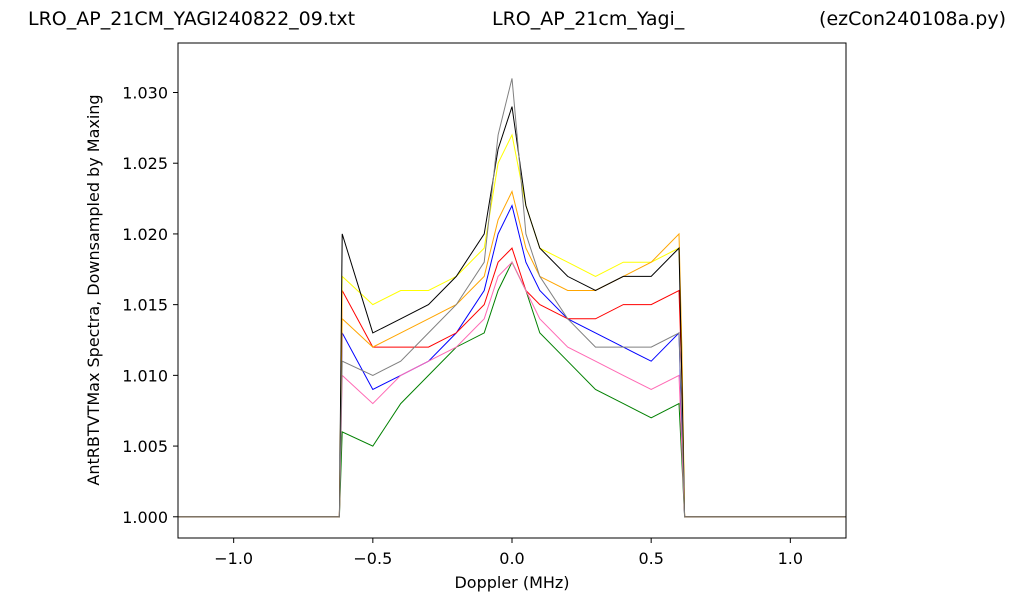 This screenshot has width=1024, height=611. Describe the element at coordinates (192, 19) in the screenshot. I see `header-filename: LRO_AP_21CM_YAGI240822_09.txt` at that location.